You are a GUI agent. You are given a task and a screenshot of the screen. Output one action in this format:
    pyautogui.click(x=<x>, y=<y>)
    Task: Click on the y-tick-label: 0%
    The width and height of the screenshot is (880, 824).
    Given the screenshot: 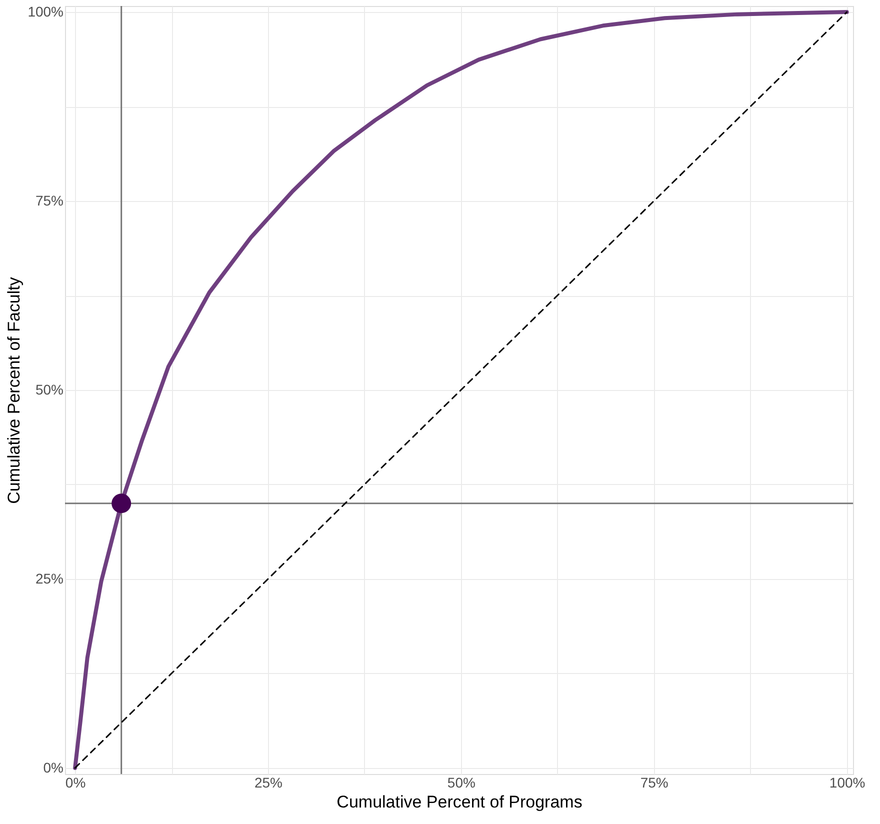 What is the action you would take?
    pyautogui.click(x=53, y=767)
    